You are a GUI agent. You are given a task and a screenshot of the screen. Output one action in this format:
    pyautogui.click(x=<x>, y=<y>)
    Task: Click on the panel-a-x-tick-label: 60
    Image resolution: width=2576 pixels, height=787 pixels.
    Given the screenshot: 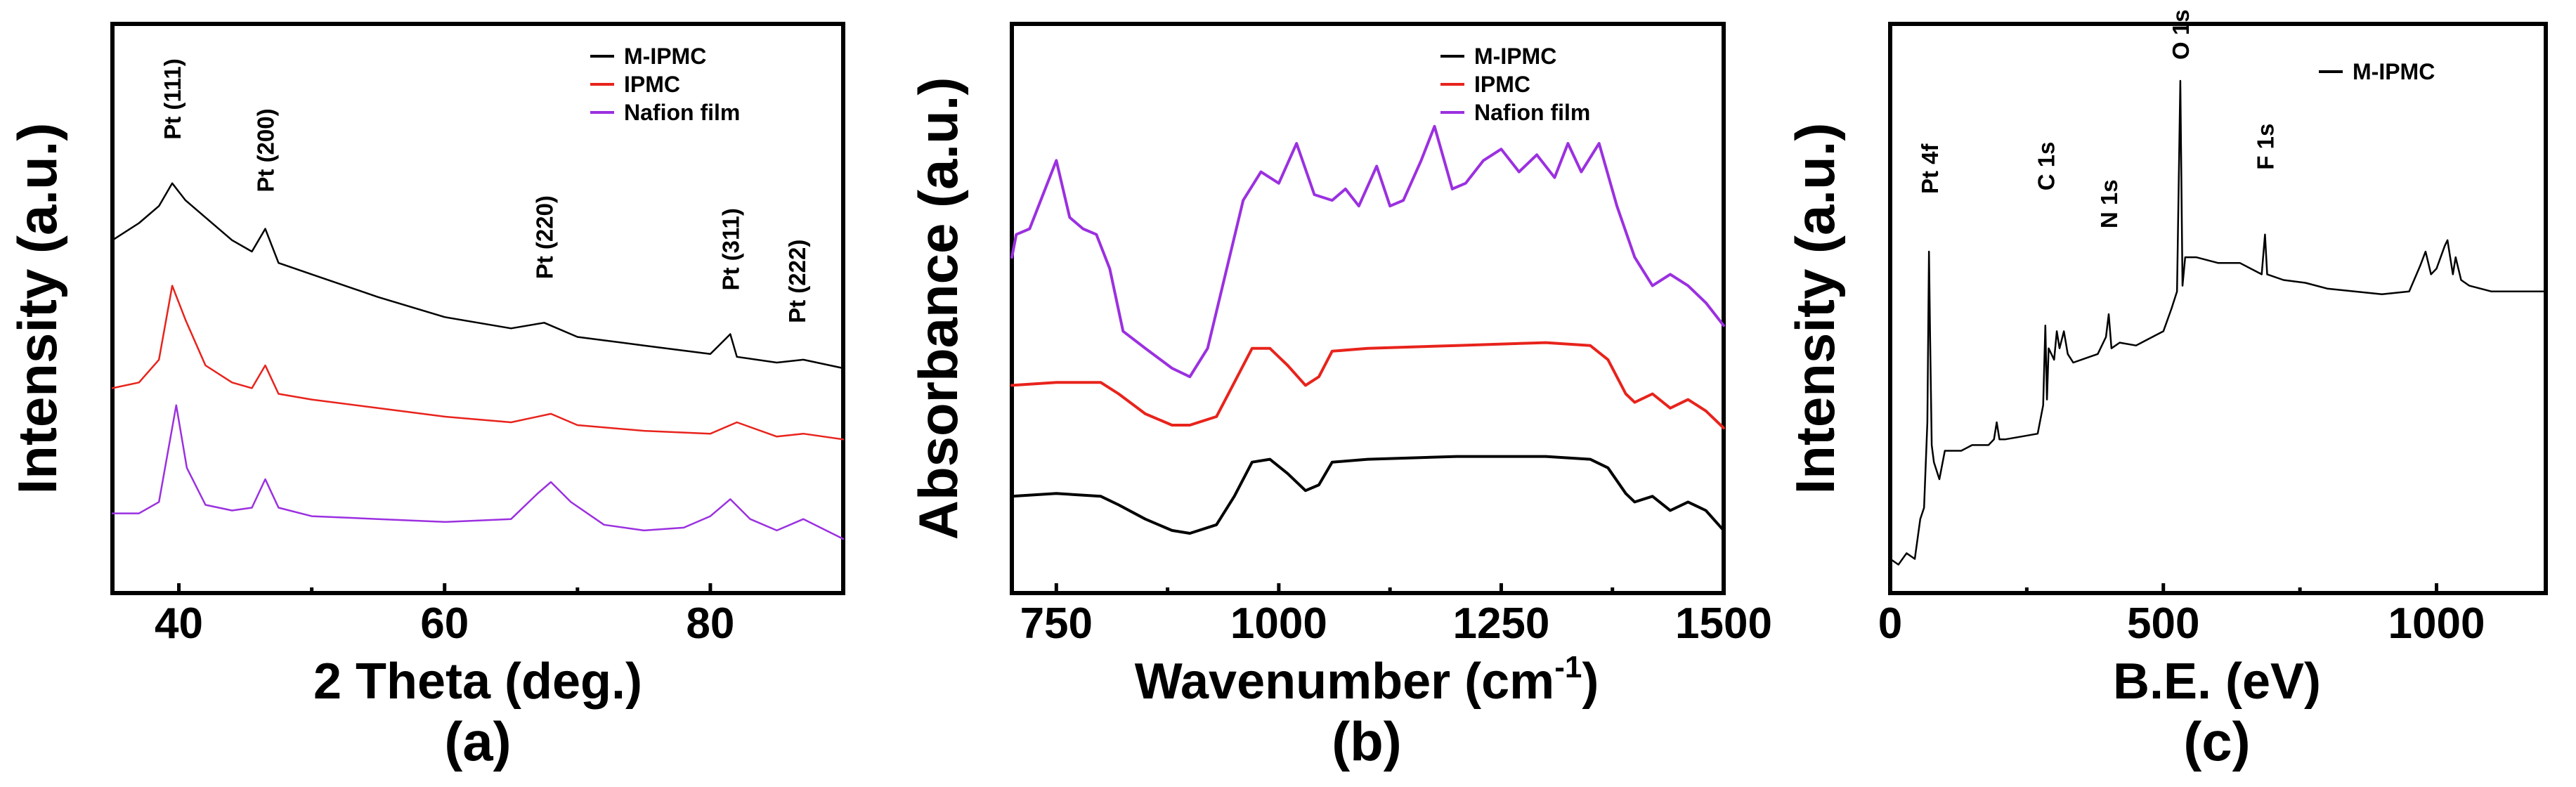 What is the action you would take?
    pyautogui.click(x=444, y=623)
    